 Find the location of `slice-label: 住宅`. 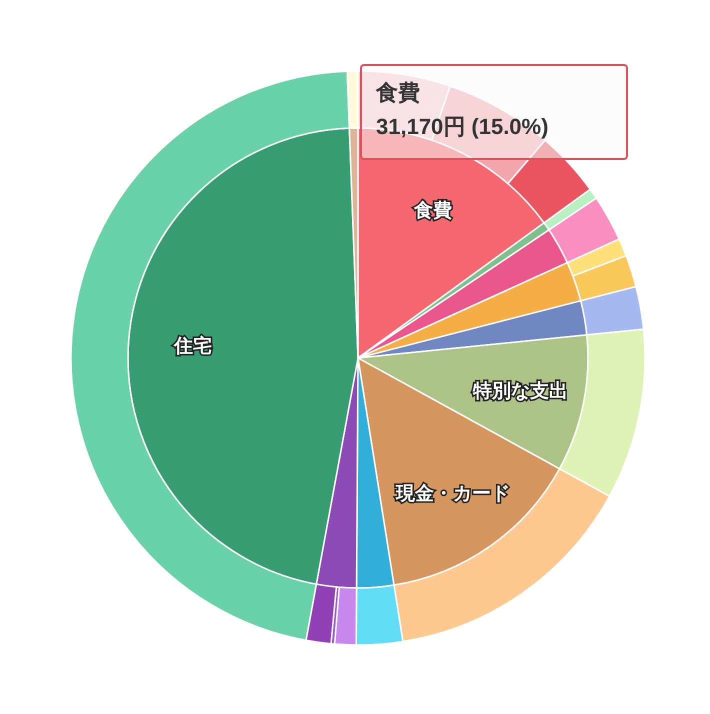

slice-label: 住宅 is located at coordinates (192, 346).